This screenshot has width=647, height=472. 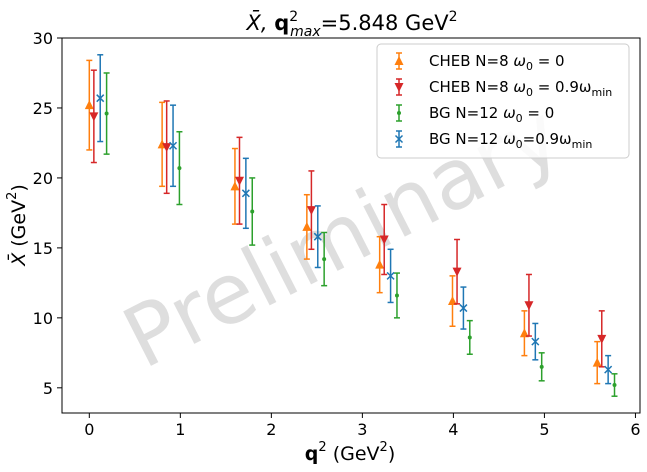 I want to click on x-axis-sup: 2, so click(x=322, y=447).